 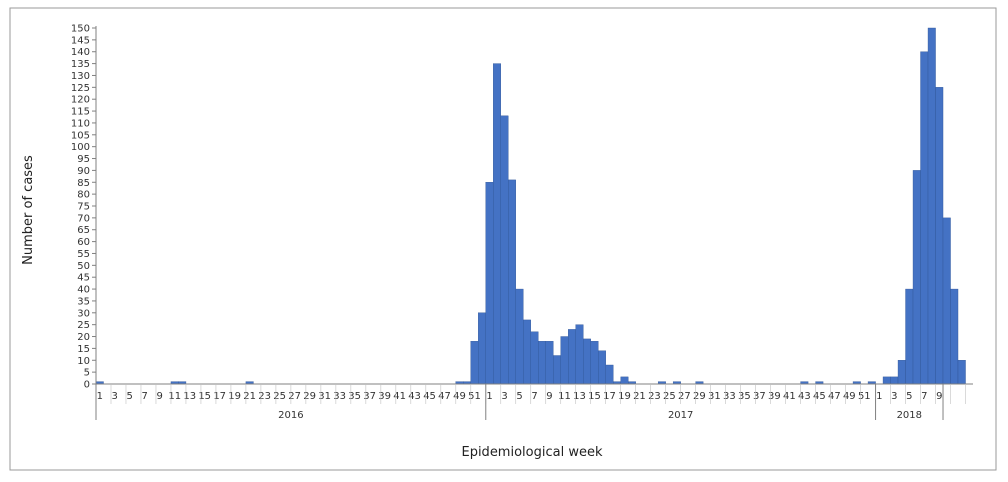 What do you see at coordinates (83, 254) in the screenshot?
I see `y-tick-label: 55` at bounding box center [83, 254].